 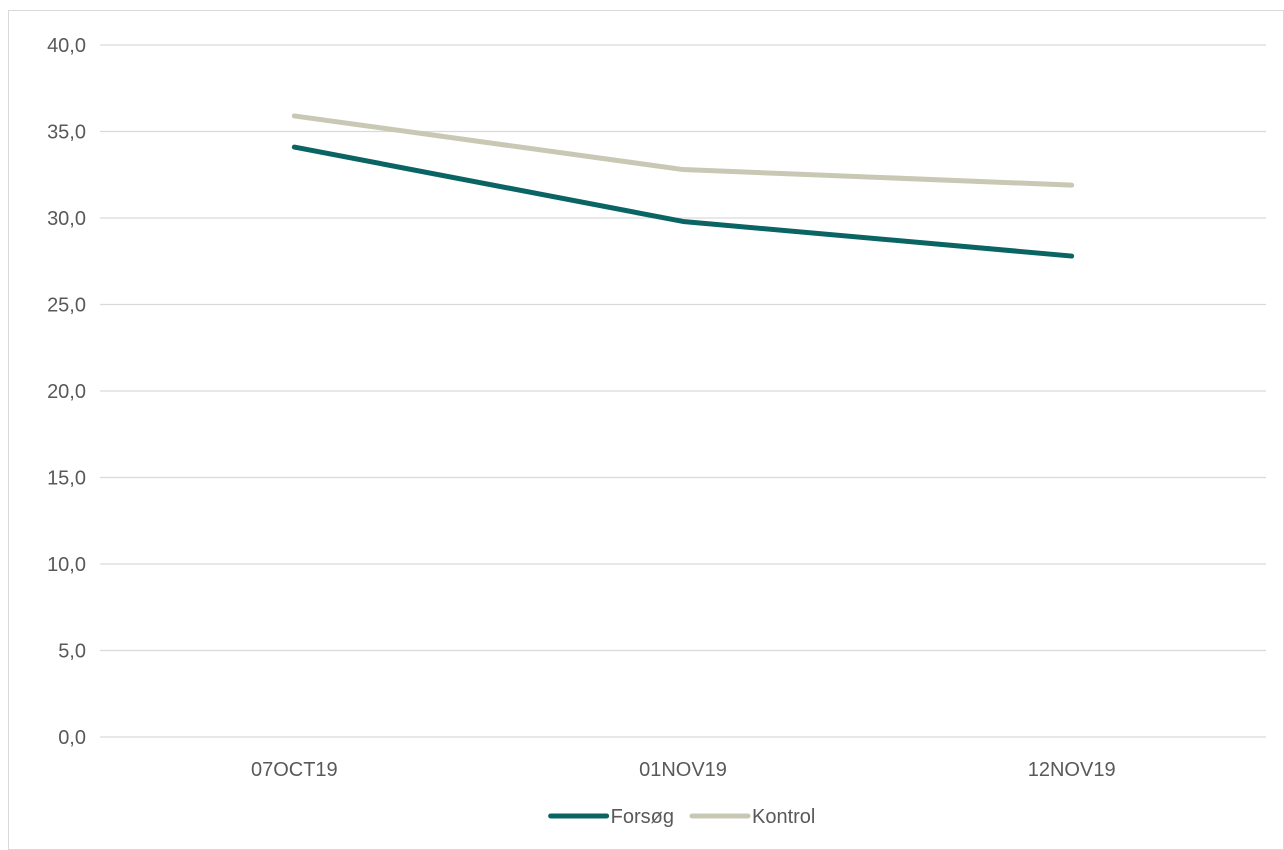 What do you see at coordinates (66, 306) in the screenshot?
I see `y-tick-label: 25,0` at bounding box center [66, 306].